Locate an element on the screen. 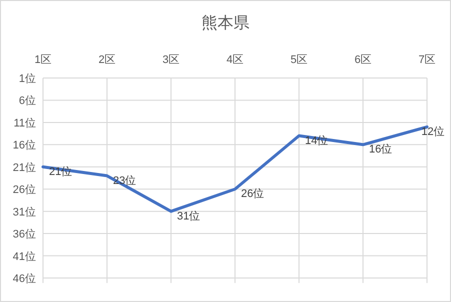 The height and width of the screenshot is (302, 451). y-tick-label: 21位 is located at coordinates (24, 168).